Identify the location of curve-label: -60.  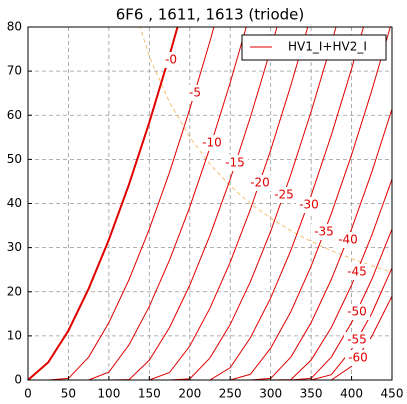
(358, 358).